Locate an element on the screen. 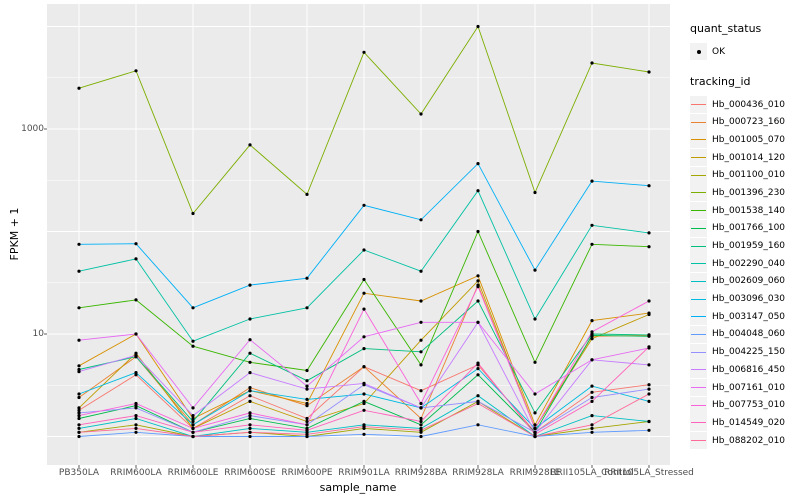 The width and height of the screenshot is (800, 500). legend-item-label: Hb_001766_100 is located at coordinates (749, 228).